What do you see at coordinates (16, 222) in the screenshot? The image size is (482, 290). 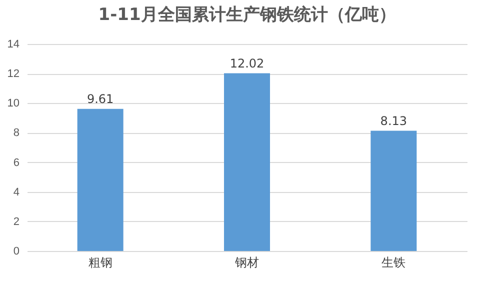 I see `y-tick-label: 2` at bounding box center [16, 222].